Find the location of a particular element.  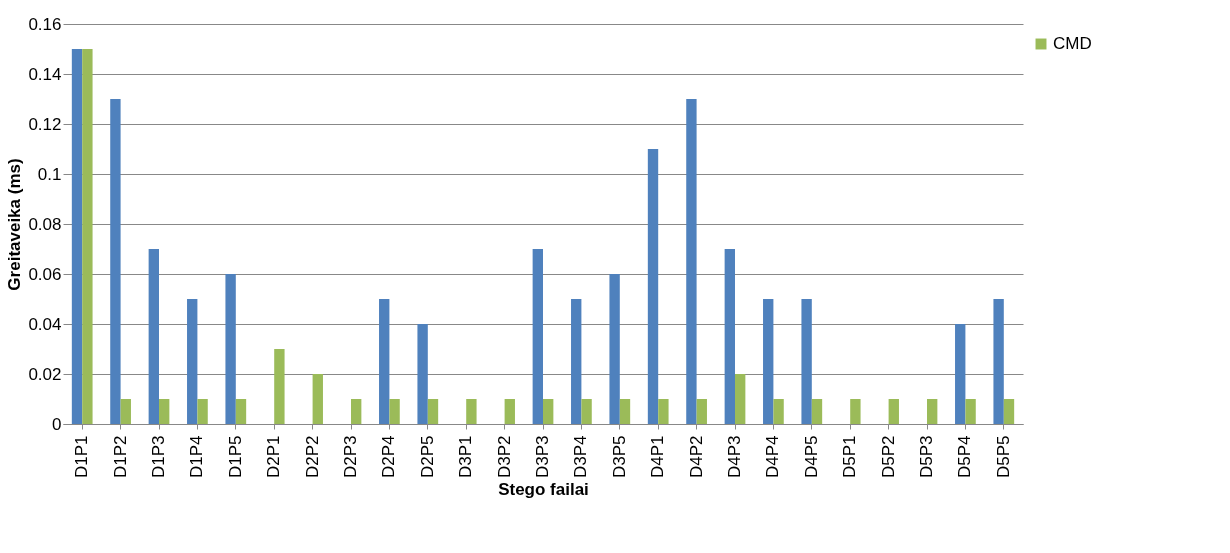

y-tick-label: 0.08 is located at coordinates (45, 224).